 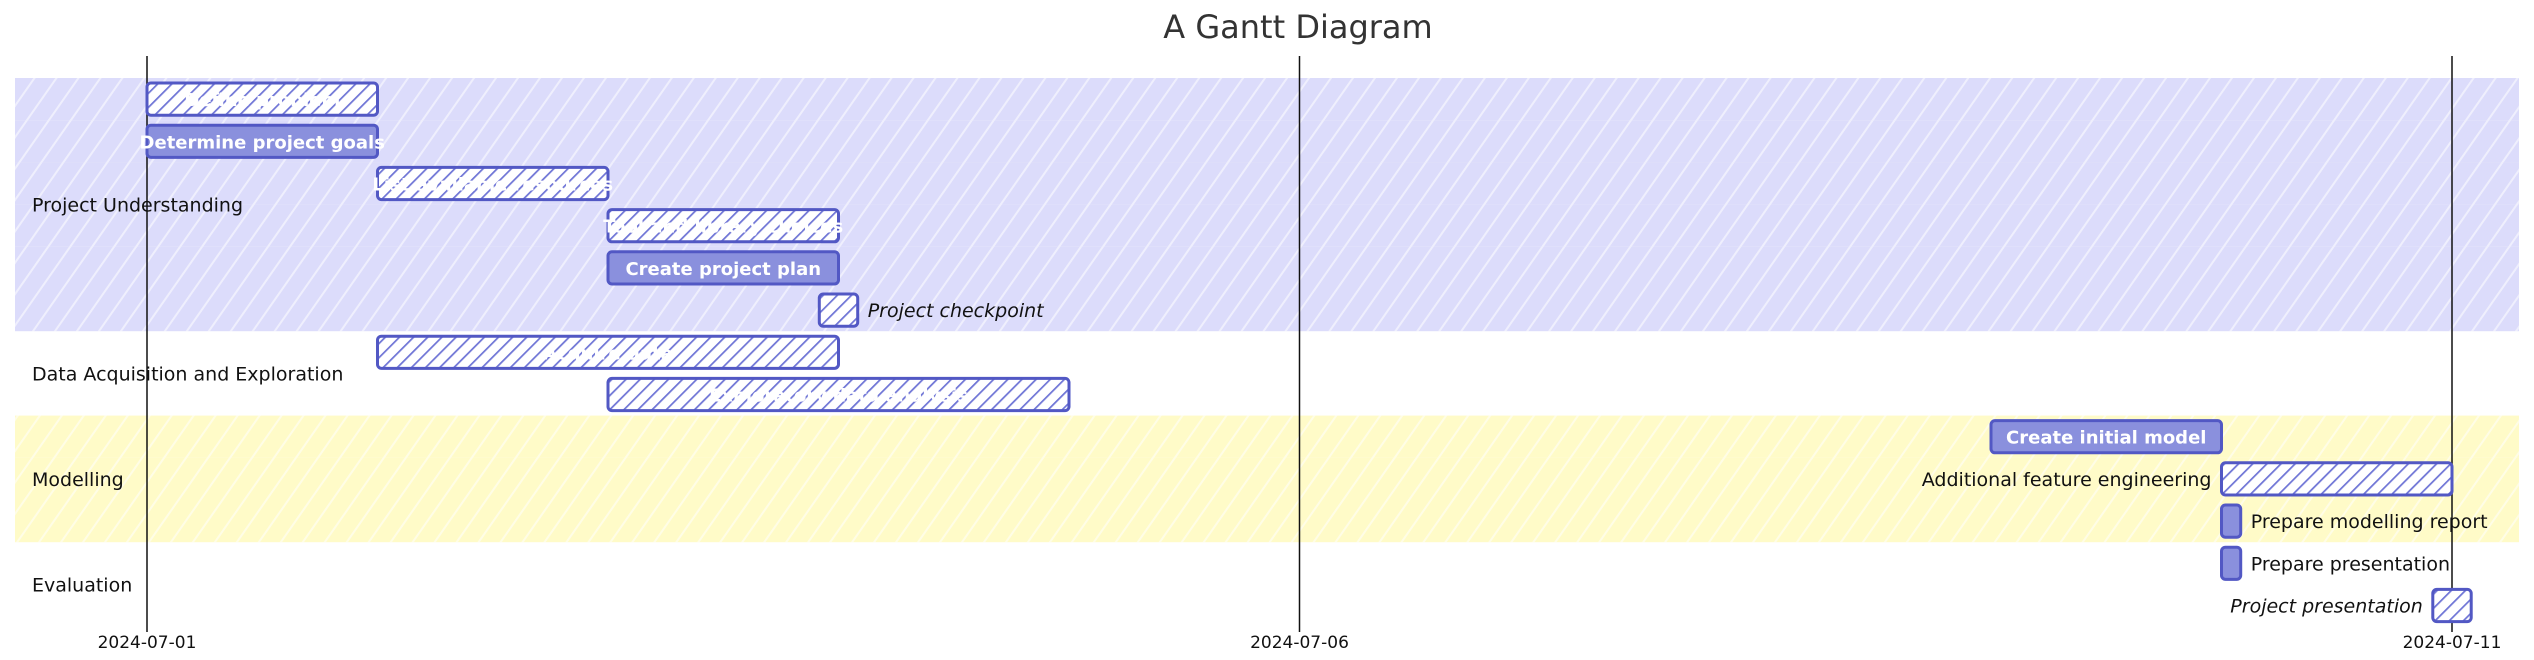 What do you see at coordinates (187, 374) in the screenshot?
I see `section-label: Data Acquisition and Exploration` at bounding box center [187, 374].